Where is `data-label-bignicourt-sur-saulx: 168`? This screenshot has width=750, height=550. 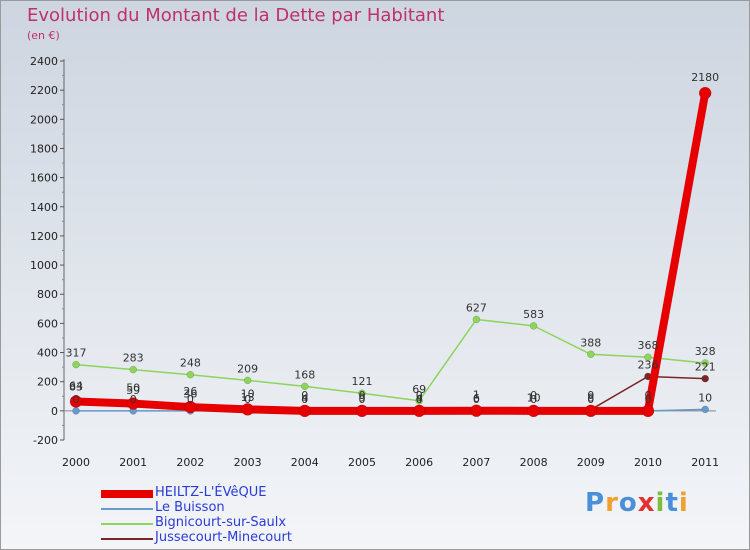
data-label-bignicourt-sur-saulx: 168 is located at coordinates (304, 374).